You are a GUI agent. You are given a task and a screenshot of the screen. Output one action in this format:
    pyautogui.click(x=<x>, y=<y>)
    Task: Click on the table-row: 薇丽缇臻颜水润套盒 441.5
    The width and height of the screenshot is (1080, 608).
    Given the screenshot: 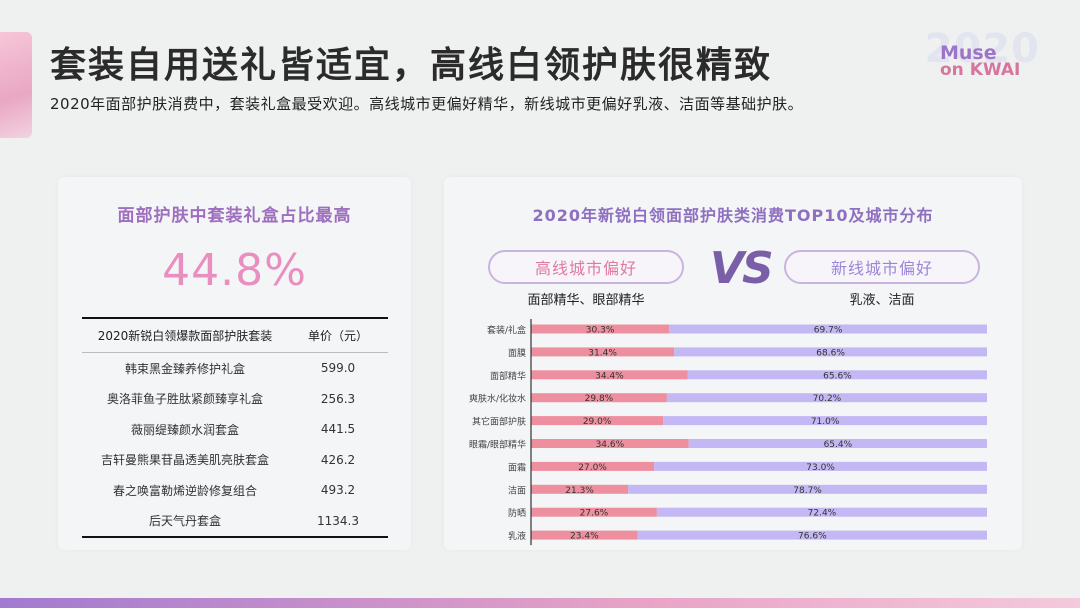 What is the action you would take?
    pyautogui.click(x=235, y=429)
    